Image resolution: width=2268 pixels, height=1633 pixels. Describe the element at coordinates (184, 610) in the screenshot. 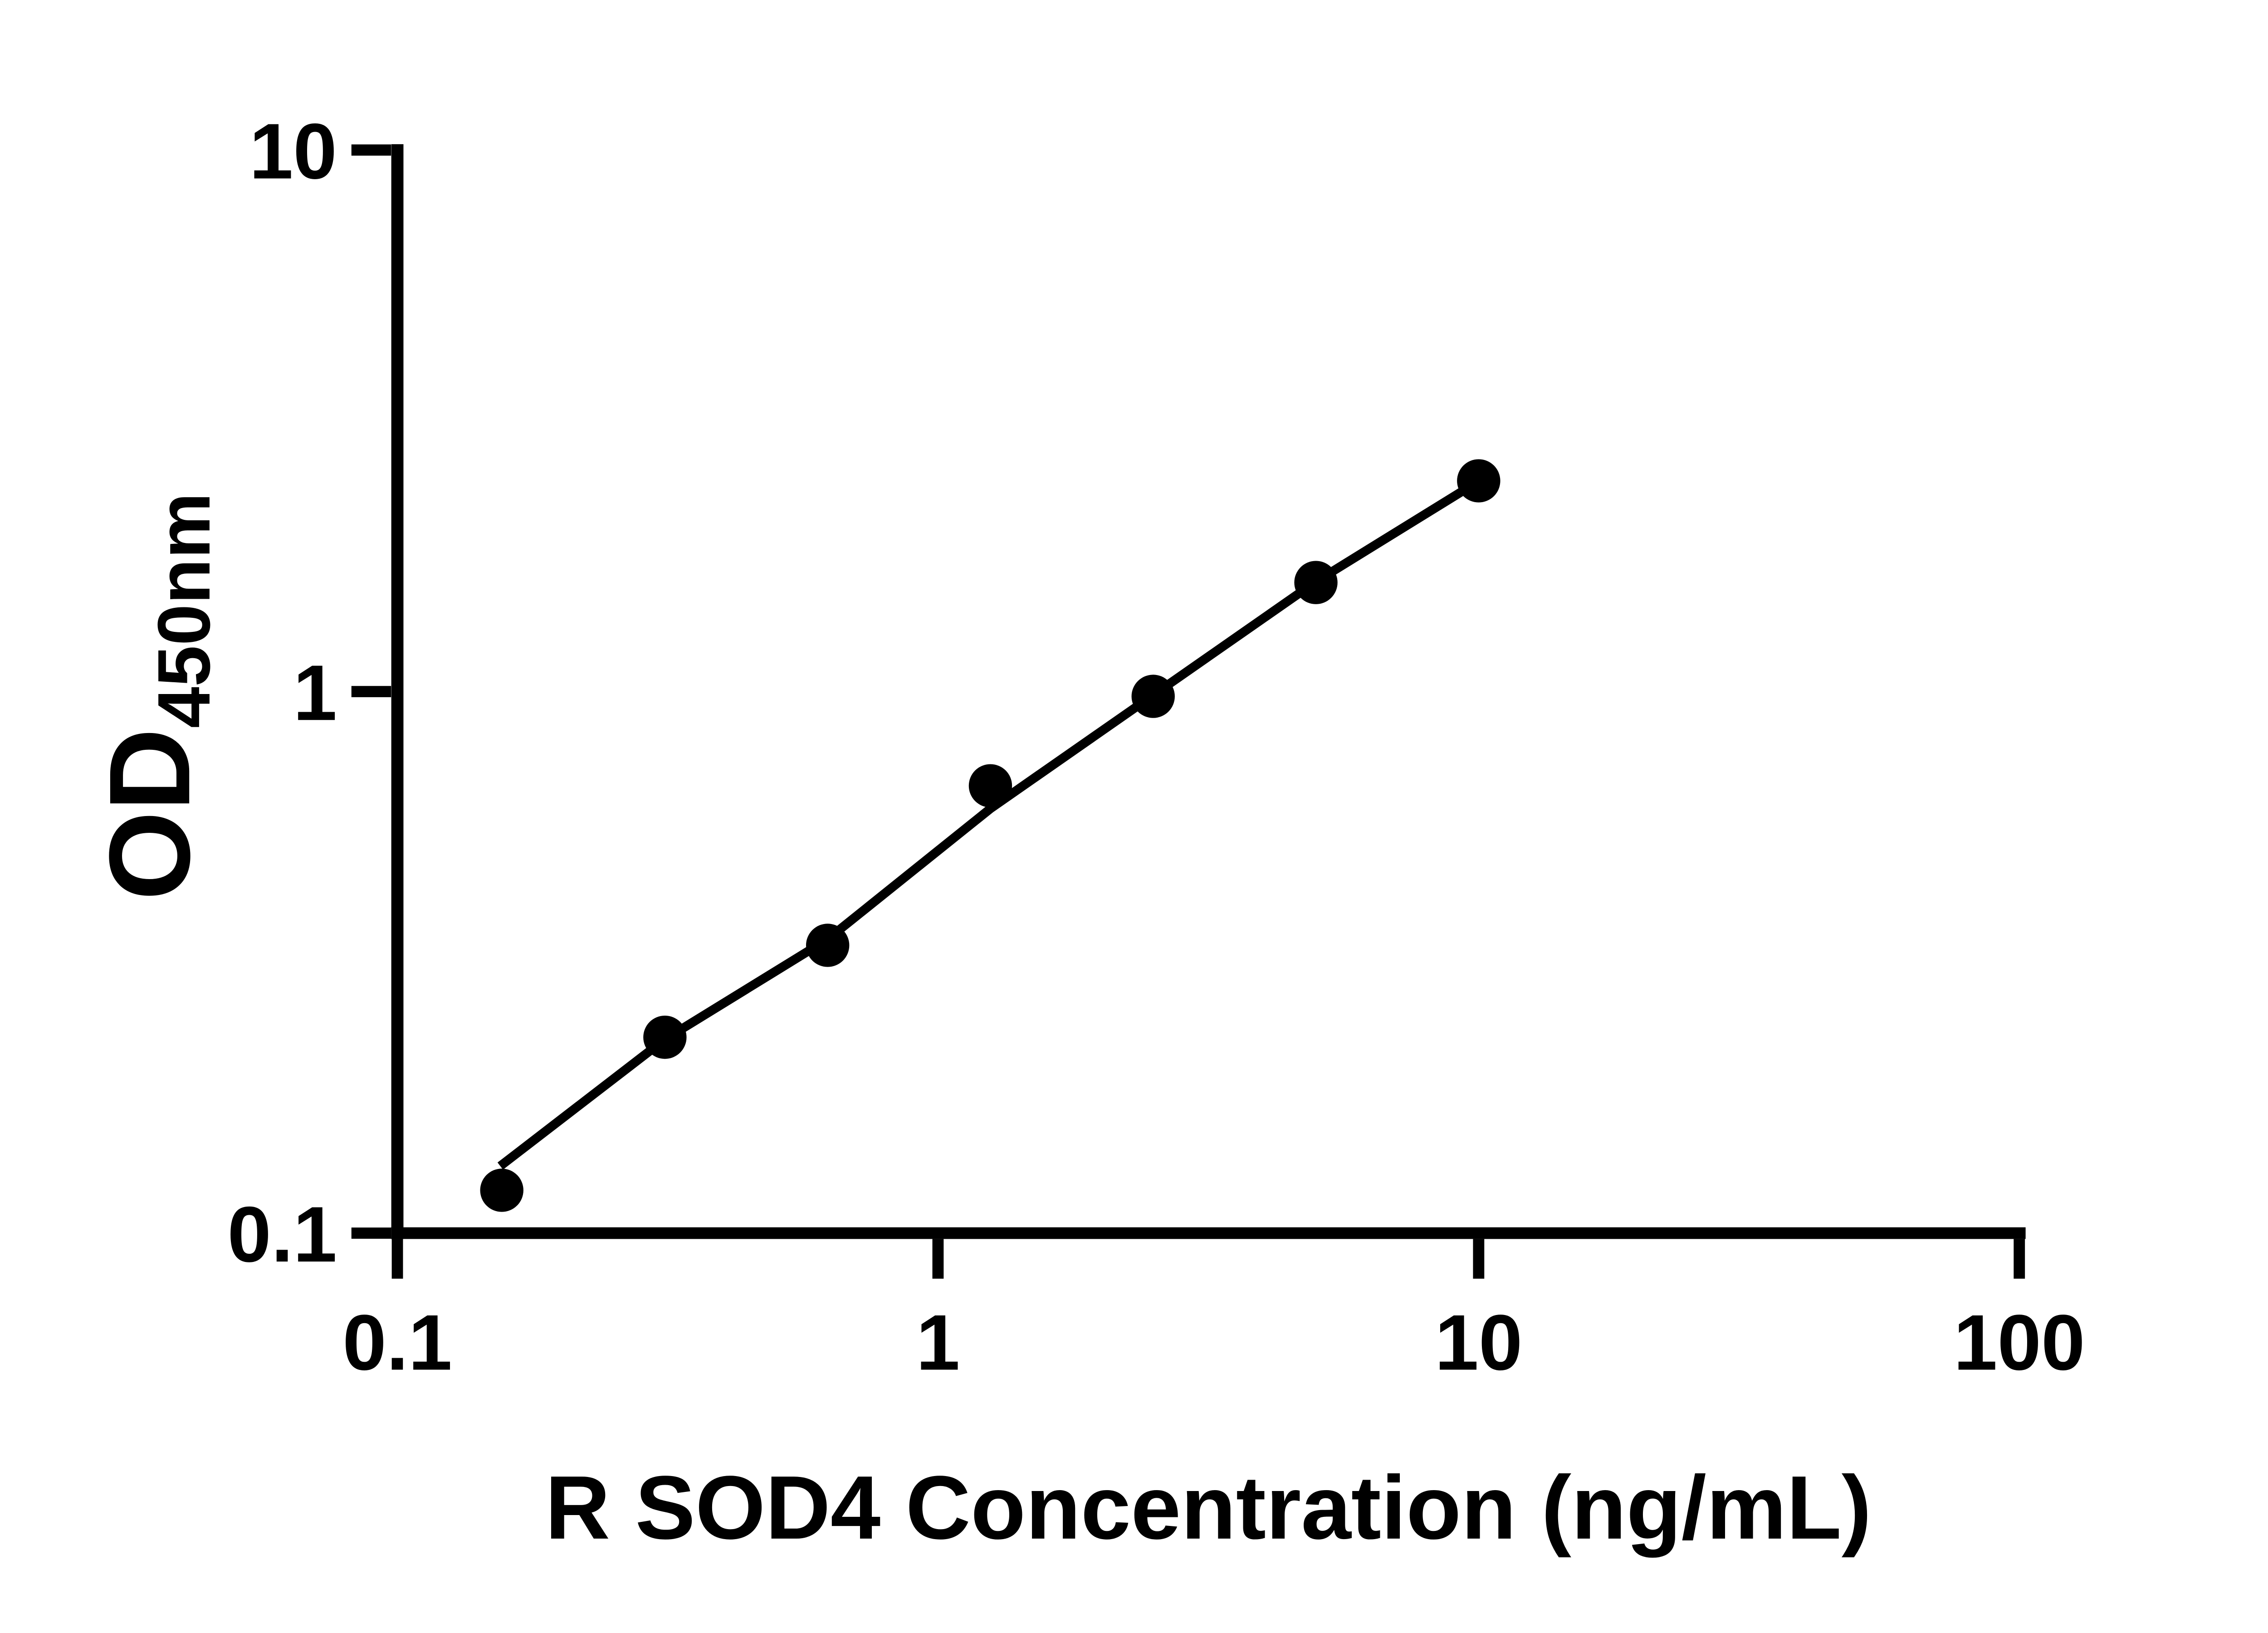

I see `y-axis-title-sub: 450nm` at that location.